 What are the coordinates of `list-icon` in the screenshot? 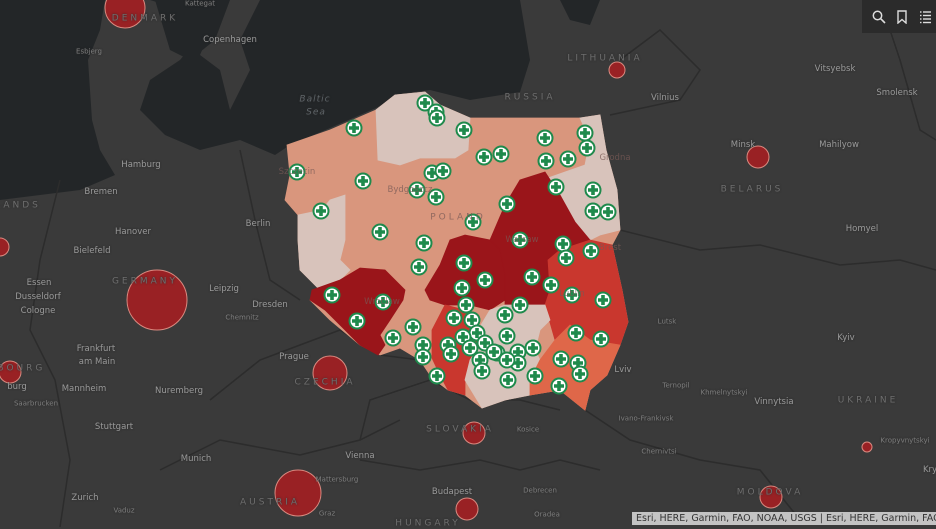 It's located at (925, 16).